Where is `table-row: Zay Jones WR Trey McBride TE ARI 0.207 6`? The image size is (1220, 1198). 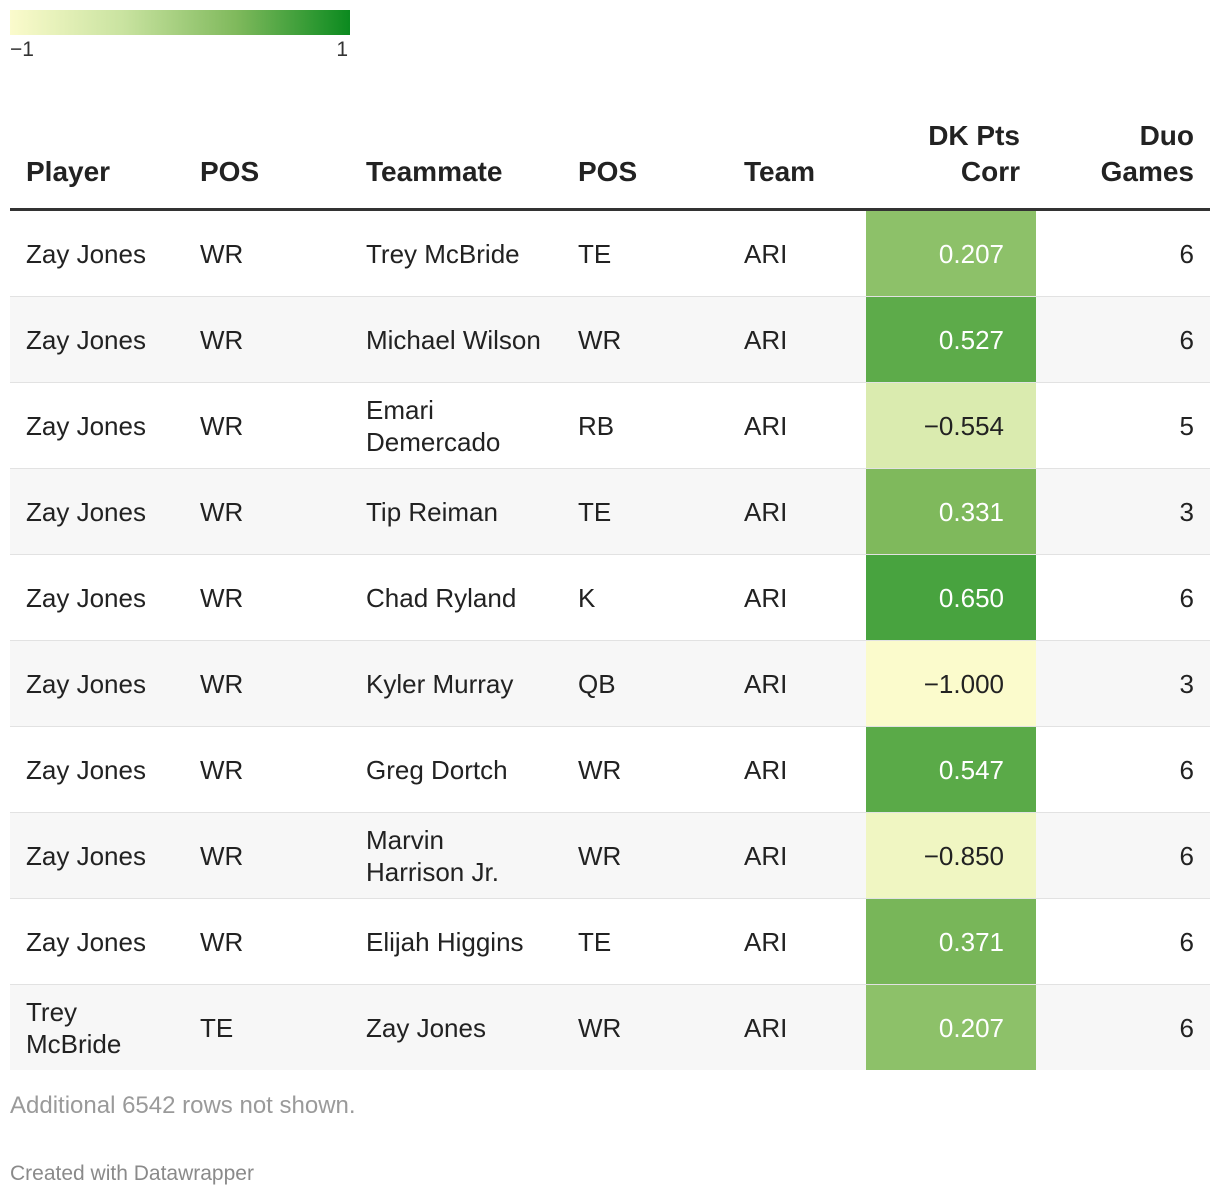
table-row: Zay Jones WR Trey McBride TE ARI 0.207 6 is located at coordinates (610, 253).